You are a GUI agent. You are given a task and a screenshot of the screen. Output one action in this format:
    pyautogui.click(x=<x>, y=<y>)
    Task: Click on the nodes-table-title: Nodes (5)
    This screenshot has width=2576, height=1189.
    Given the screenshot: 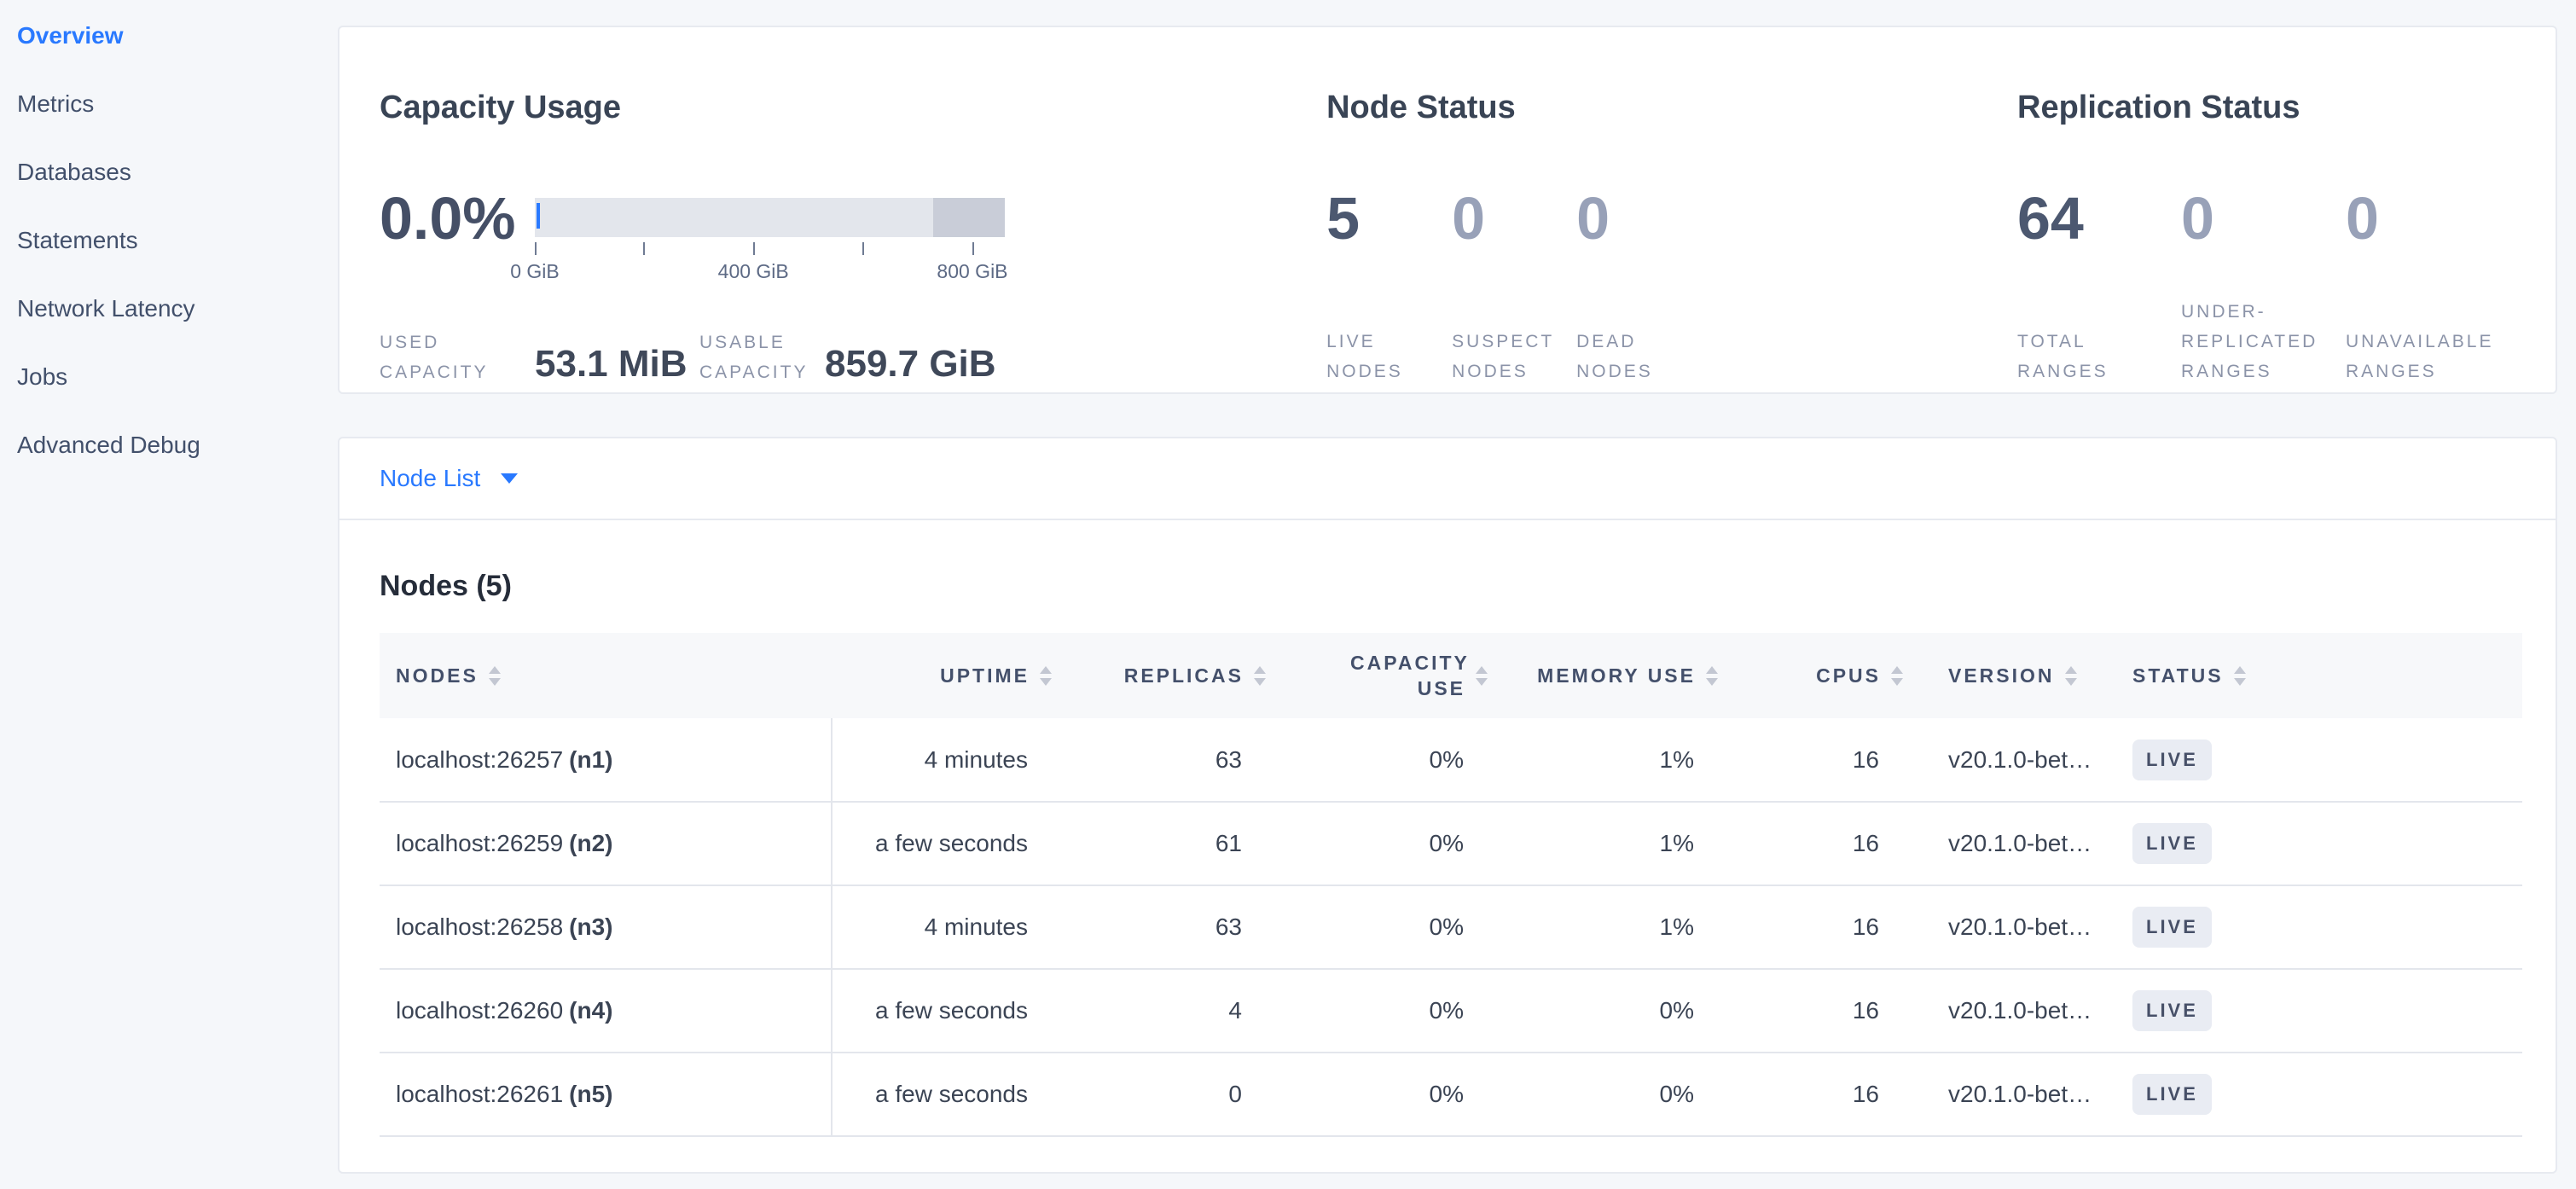 What is the action you would take?
    pyautogui.click(x=446, y=586)
    